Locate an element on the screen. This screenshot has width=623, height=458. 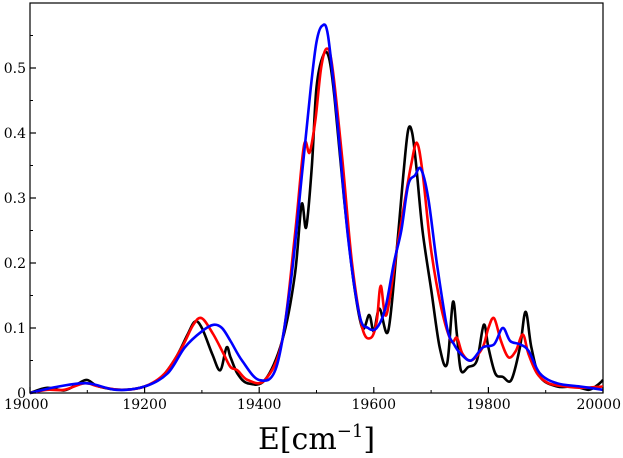
x-axis-title: E[cm−1] is located at coordinates (316, 439).